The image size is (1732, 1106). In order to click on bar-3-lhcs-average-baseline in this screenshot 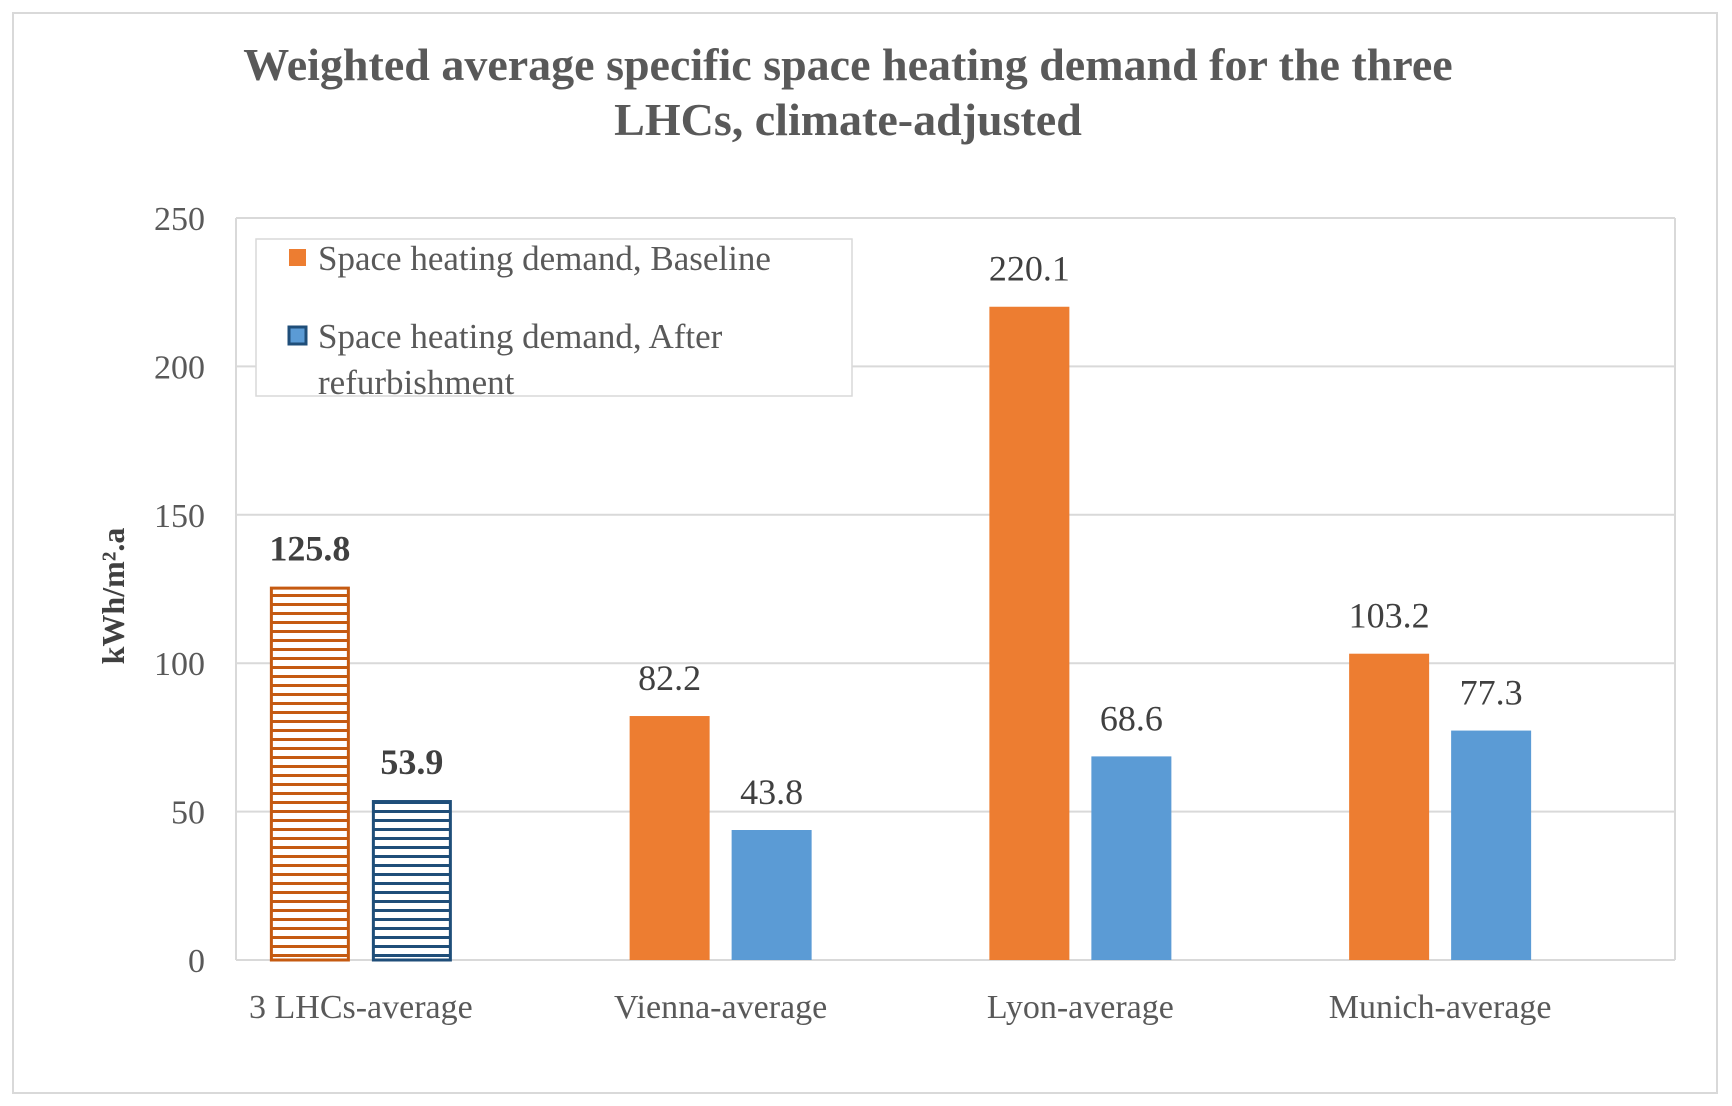, I will do `click(309, 774)`.